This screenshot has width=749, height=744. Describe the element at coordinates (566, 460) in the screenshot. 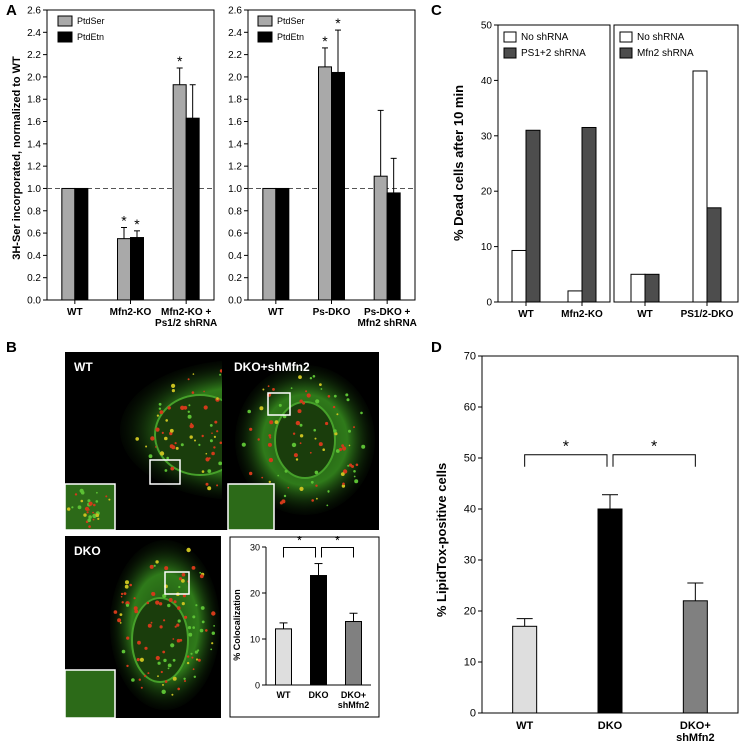

I see `significance-bracket` at that location.